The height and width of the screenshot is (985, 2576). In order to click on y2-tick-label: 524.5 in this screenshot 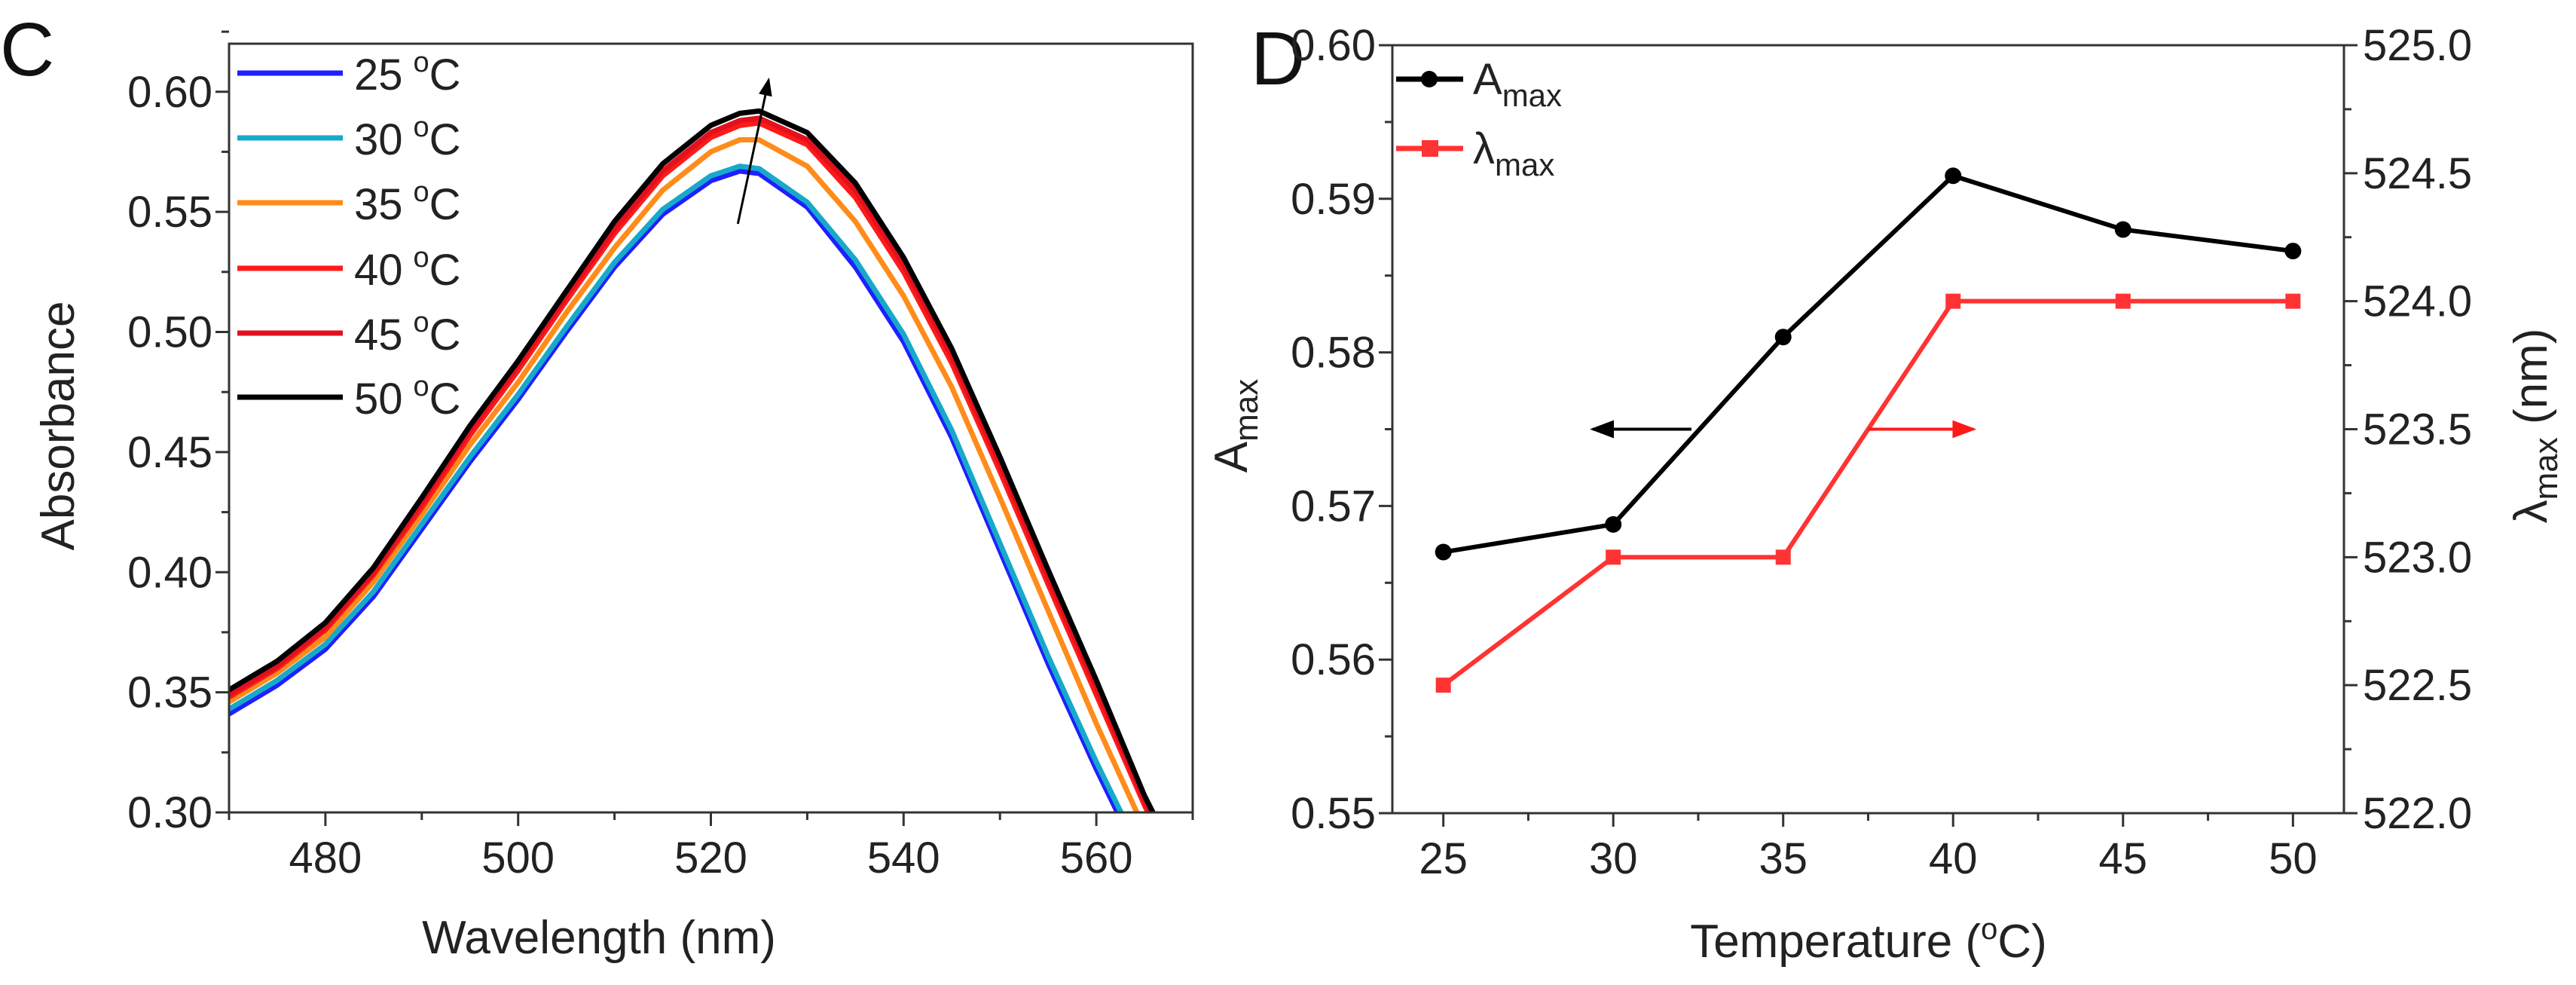, I will do `click(2417, 173)`.